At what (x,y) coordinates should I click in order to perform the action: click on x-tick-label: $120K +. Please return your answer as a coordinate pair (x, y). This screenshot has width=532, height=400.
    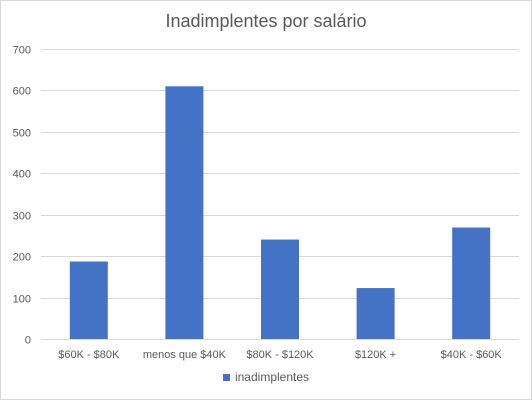
    Looking at the image, I should click on (375, 355).